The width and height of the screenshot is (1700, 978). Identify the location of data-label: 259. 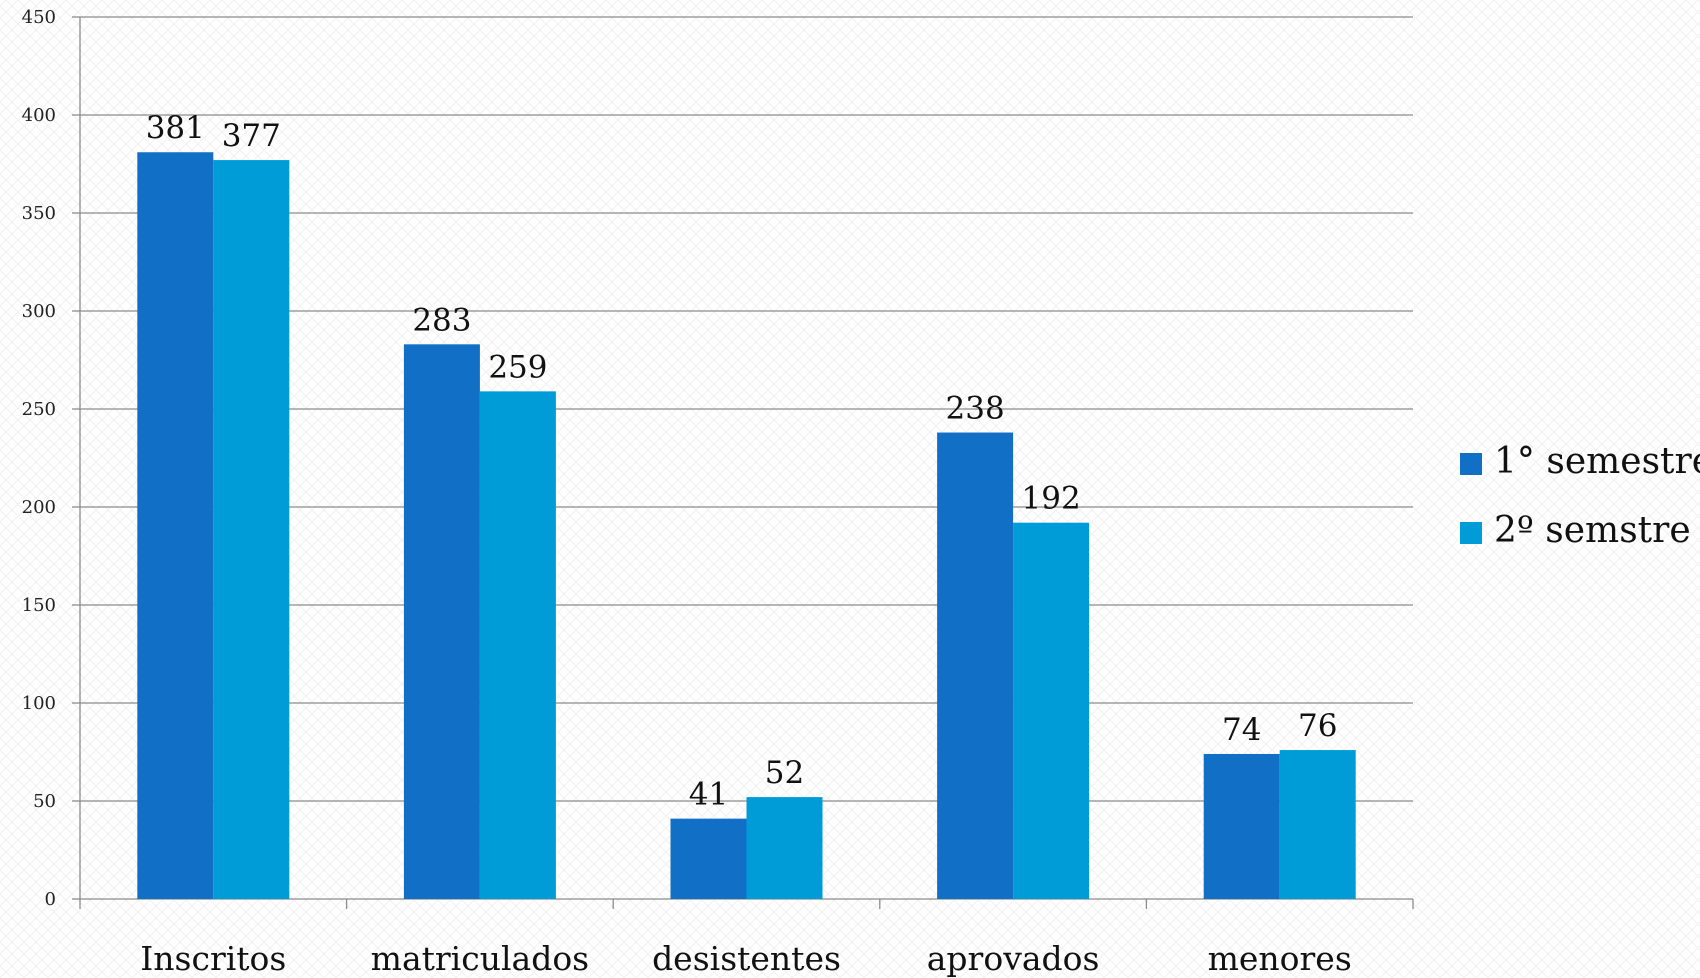
(517, 367).